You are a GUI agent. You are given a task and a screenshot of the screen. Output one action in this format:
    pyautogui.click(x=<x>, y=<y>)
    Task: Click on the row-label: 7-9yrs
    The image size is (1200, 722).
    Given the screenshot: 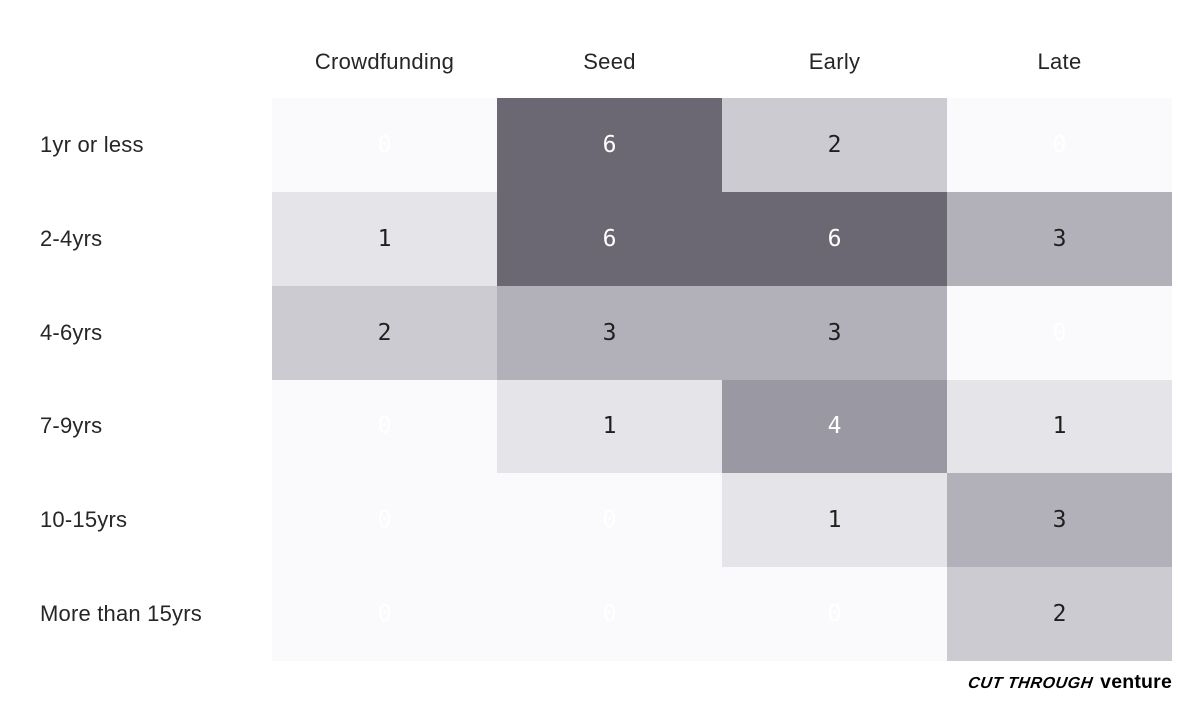 What is the action you would take?
    pyautogui.click(x=71, y=426)
    